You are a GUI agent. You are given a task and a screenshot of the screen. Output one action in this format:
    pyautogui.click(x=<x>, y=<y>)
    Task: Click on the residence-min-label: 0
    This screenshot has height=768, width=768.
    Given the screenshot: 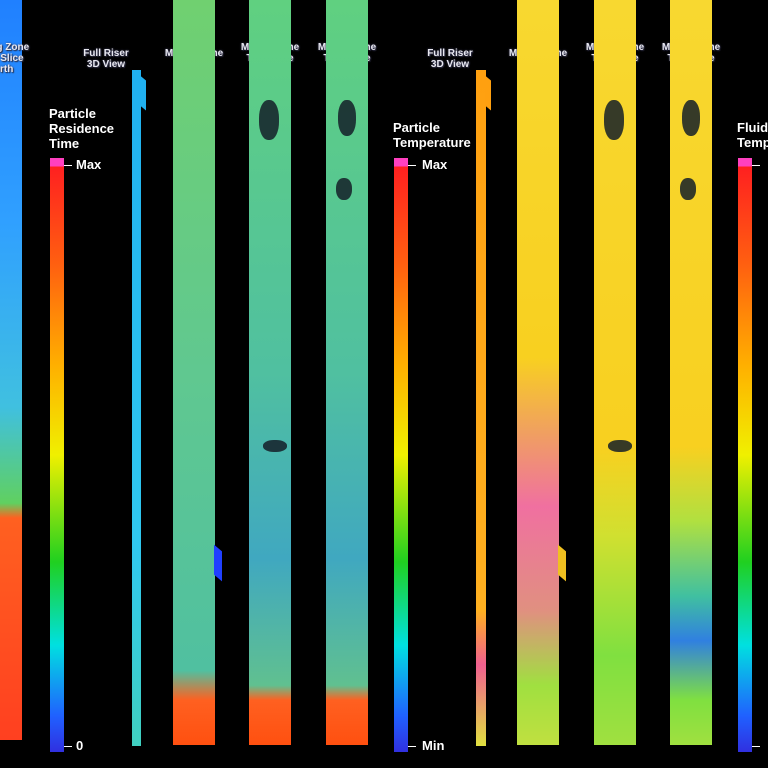 What is the action you would take?
    pyautogui.click(x=80, y=745)
    